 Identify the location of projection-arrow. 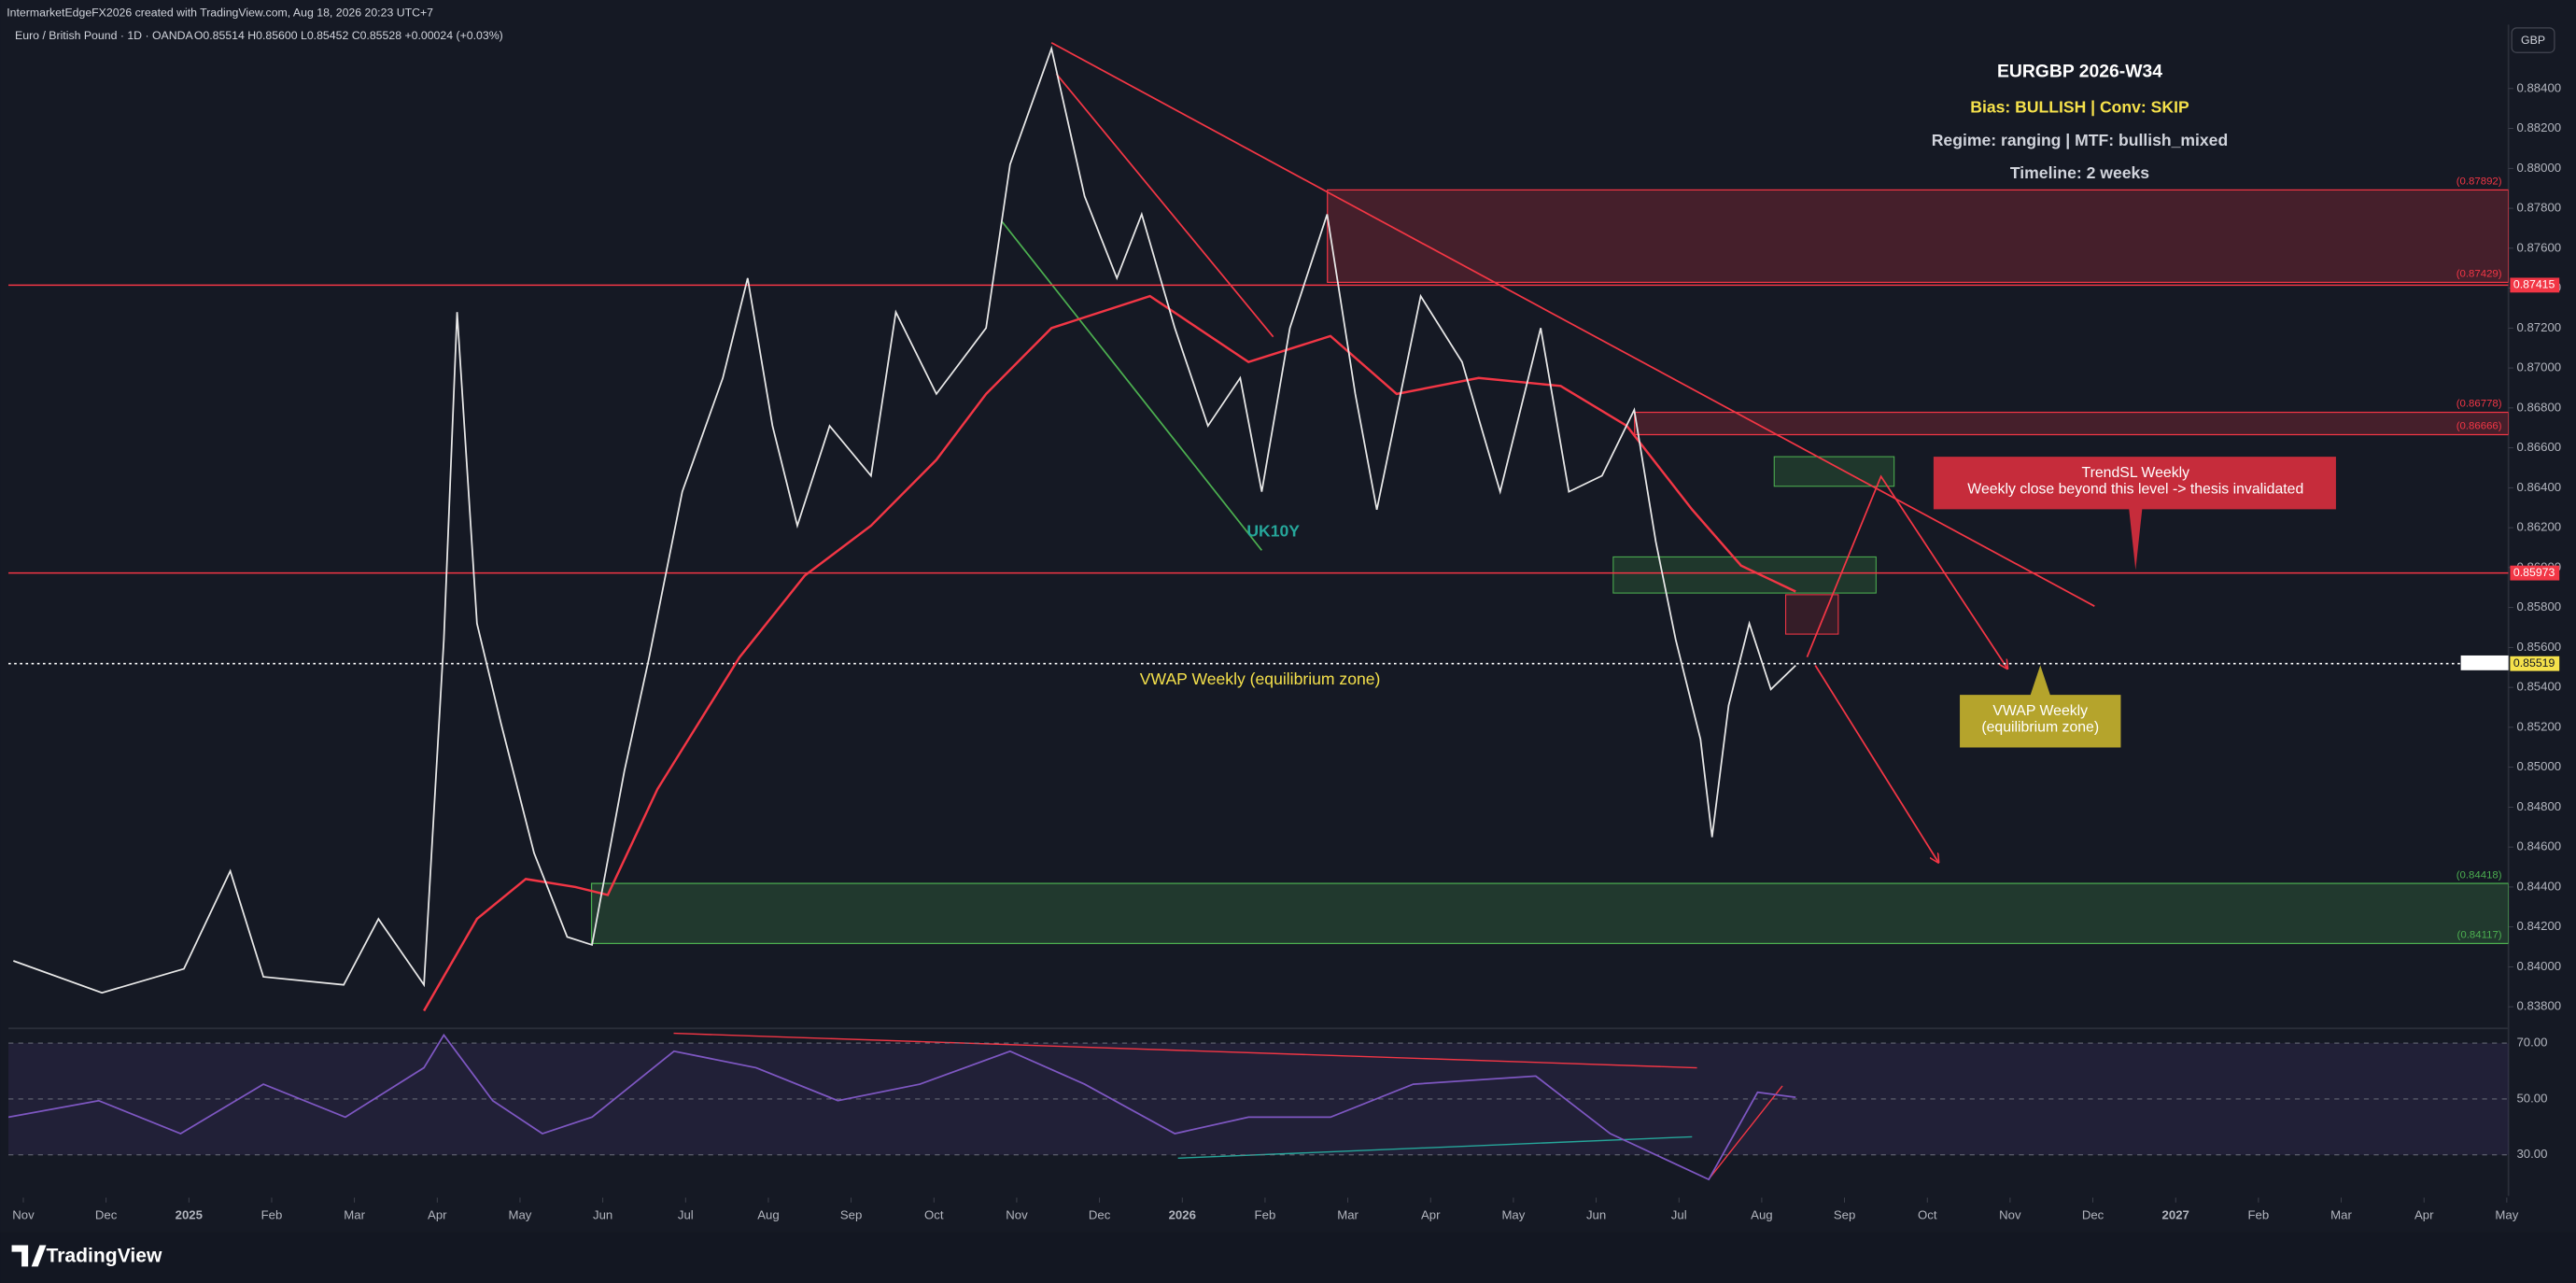
(1876, 764).